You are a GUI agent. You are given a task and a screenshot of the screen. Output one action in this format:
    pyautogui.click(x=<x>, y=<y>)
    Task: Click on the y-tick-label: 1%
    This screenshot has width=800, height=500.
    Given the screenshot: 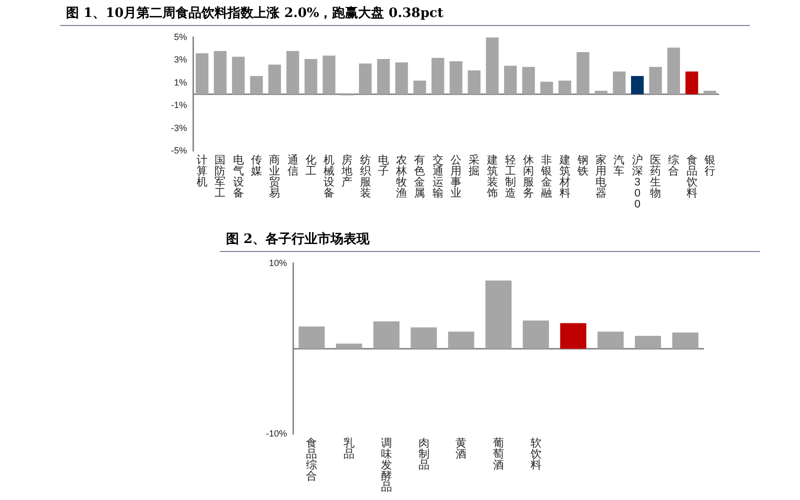 What is the action you would take?
    pyautogui.click(x=181, y=82)
    